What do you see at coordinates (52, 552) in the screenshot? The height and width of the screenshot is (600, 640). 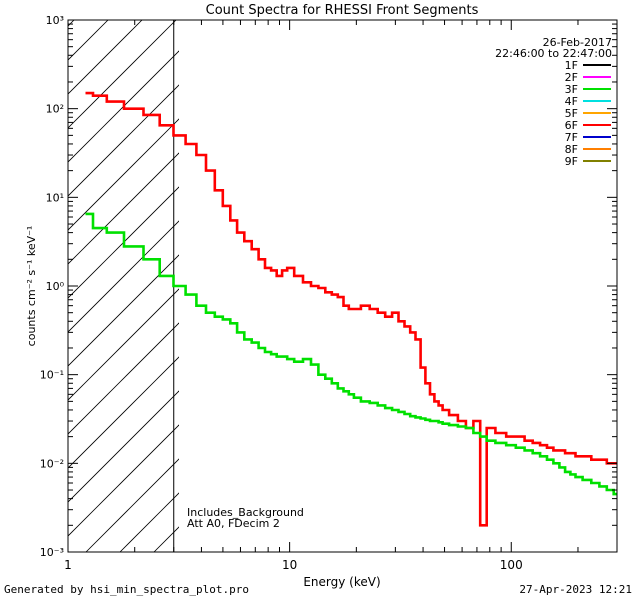 I see `y-tick-label: 10⁻³` at bounding box center [52, 552].